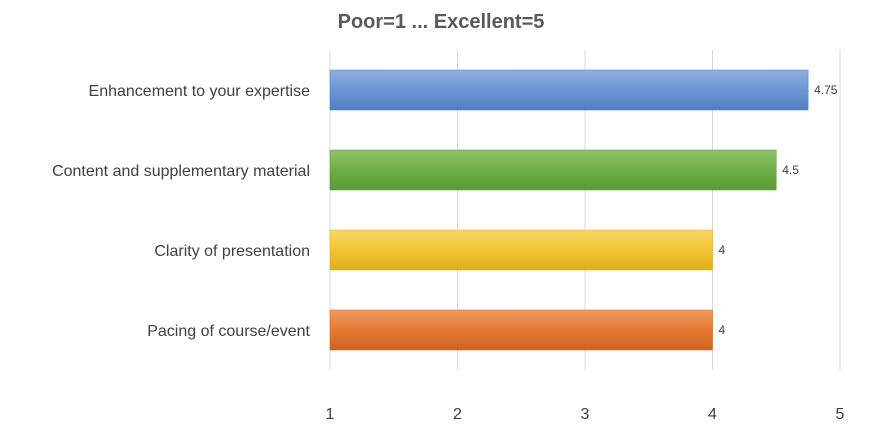 The image size is (882, 431). What do you see at coordinates (232, 251) in the screenshot?
I see `category-label: Clarity of presentation` at bounding box center [232, 251].